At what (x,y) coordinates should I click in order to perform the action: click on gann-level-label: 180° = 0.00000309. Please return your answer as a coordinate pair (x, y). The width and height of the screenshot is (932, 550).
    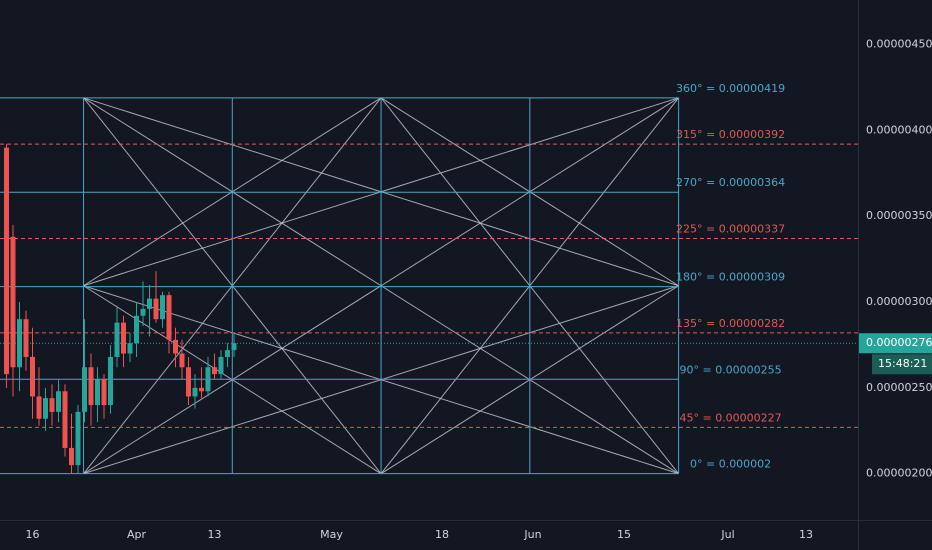
    Looking at the image, I should click on (730, 277).